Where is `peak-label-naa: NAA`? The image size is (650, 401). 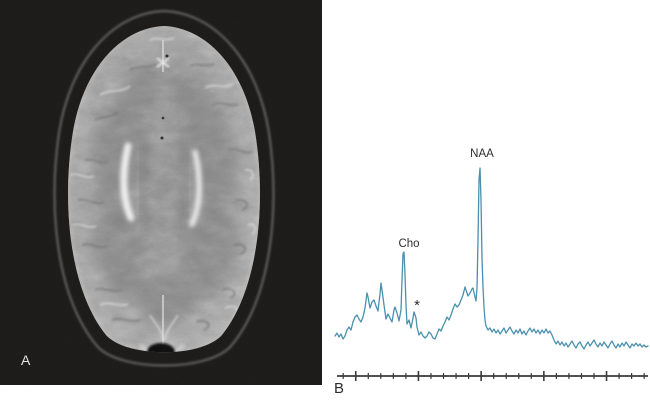
peak-label-naa: NAA is located at coordinates (482, 154).